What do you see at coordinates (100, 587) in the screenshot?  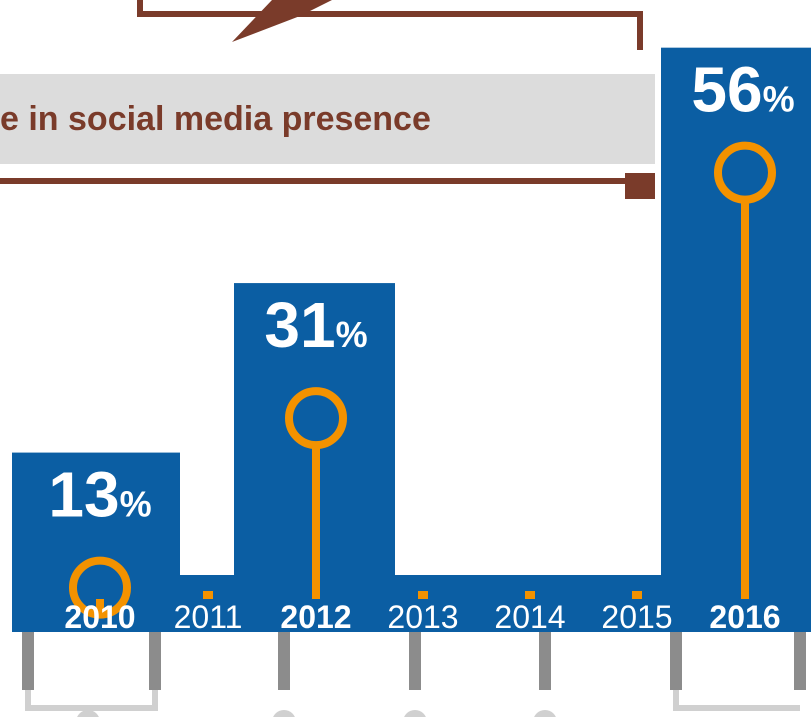 I see `pin-circle-2010` at bounding box center [100, 587].